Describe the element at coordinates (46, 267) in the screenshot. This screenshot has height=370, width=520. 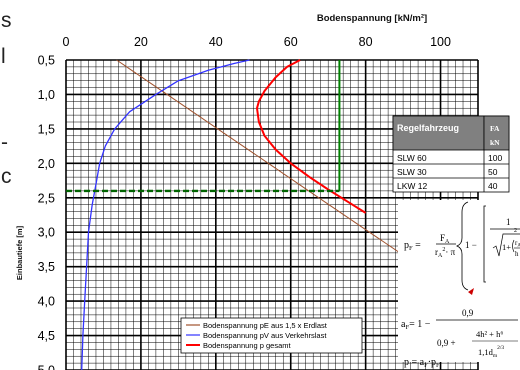
I see `y-tick-label: 3,5` at that location.